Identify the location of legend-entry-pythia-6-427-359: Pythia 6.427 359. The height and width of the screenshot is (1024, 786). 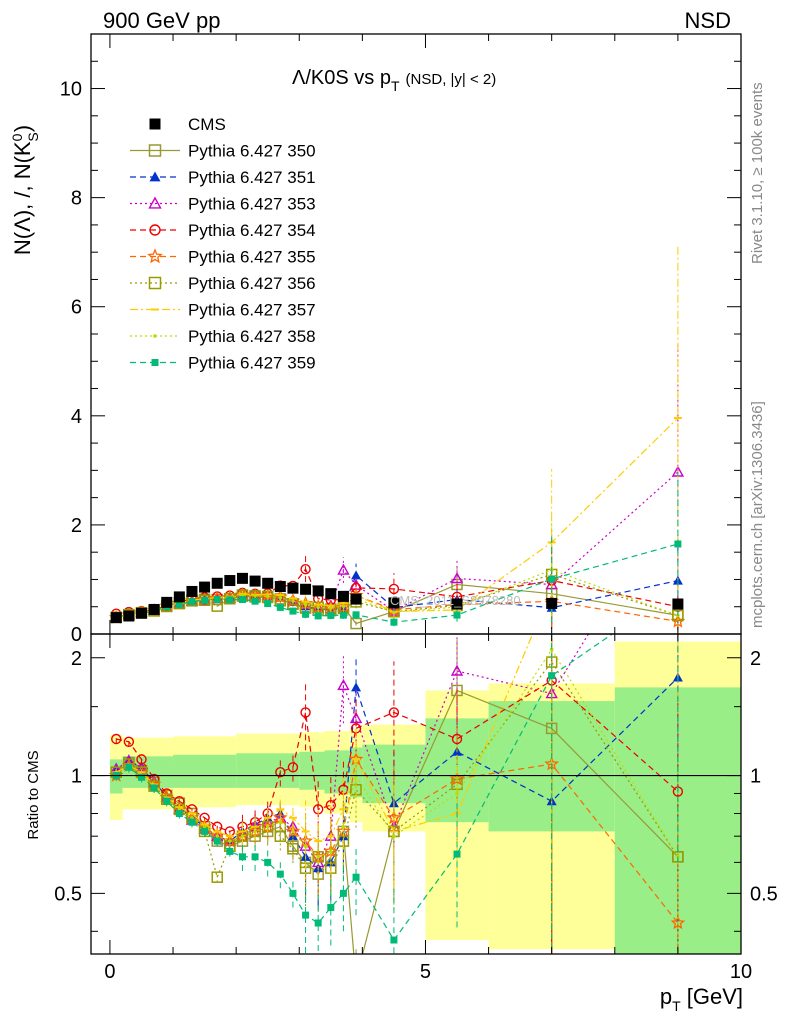
(223, 363).